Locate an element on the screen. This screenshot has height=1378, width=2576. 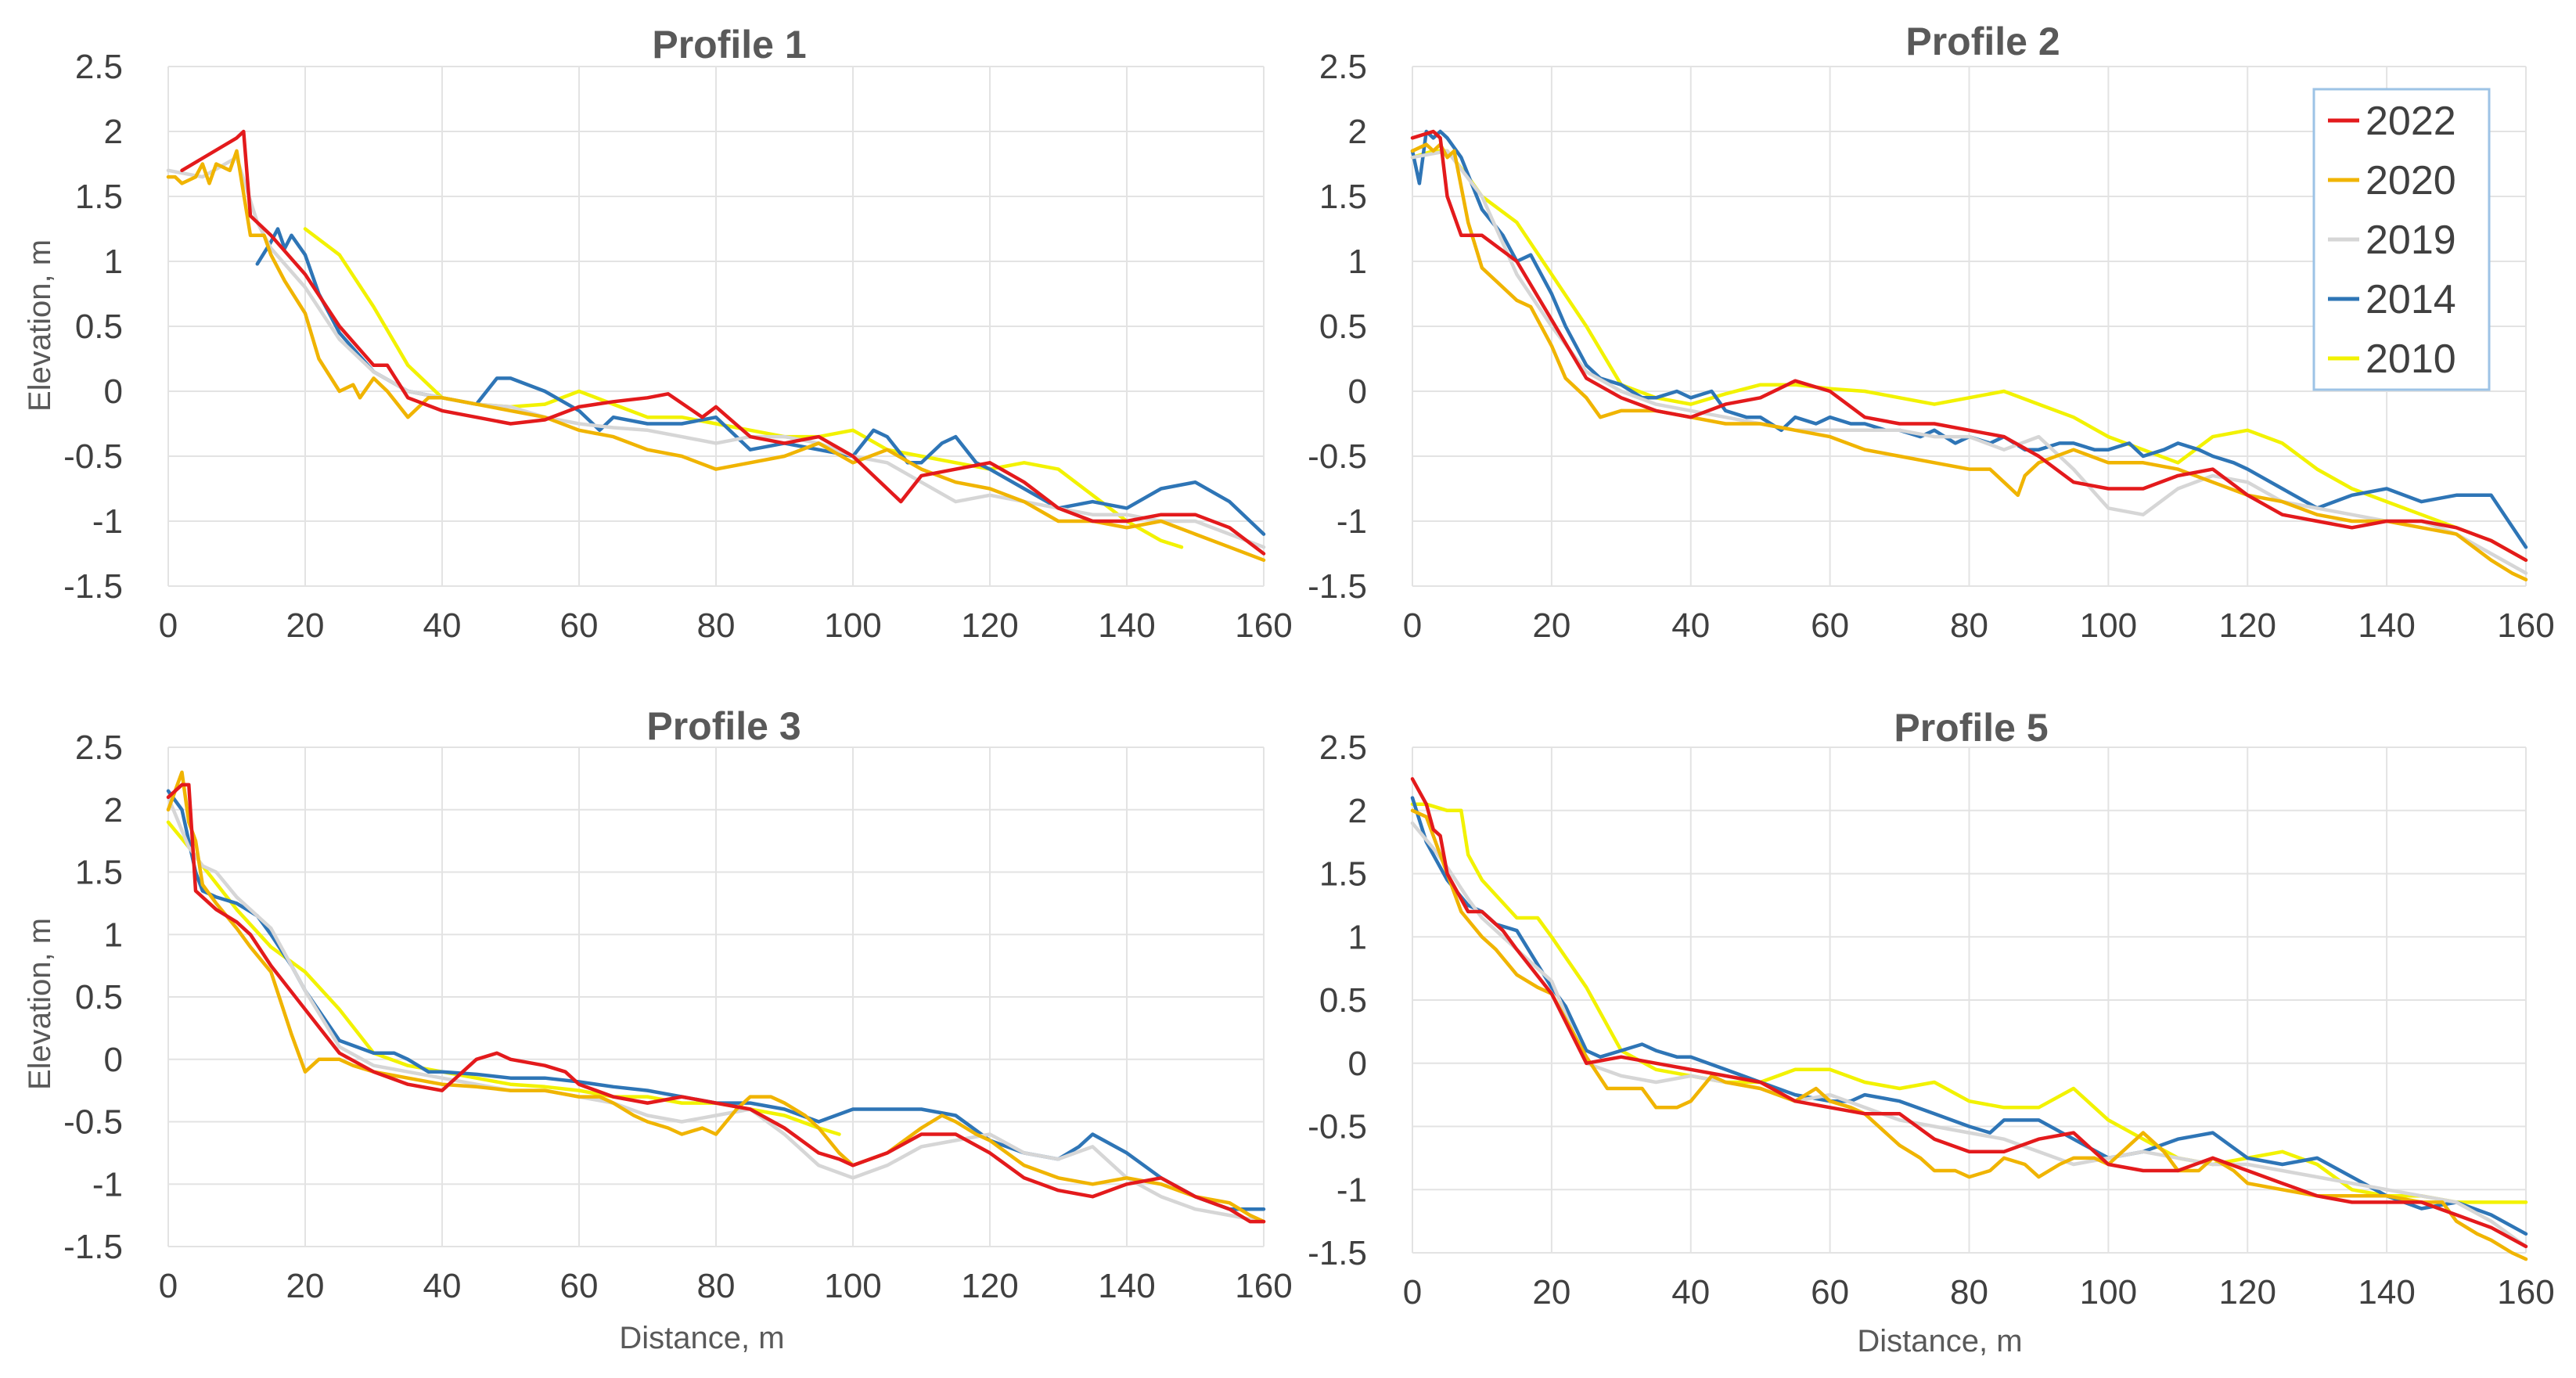
legend-label-2010: 2010 is located at coordinates (2411, 359).